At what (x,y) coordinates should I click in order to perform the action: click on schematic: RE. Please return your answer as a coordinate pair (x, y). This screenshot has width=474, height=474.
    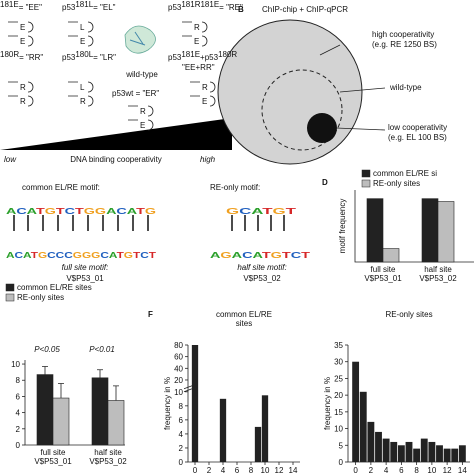
    Looking at the image, I should click on (141, 118).